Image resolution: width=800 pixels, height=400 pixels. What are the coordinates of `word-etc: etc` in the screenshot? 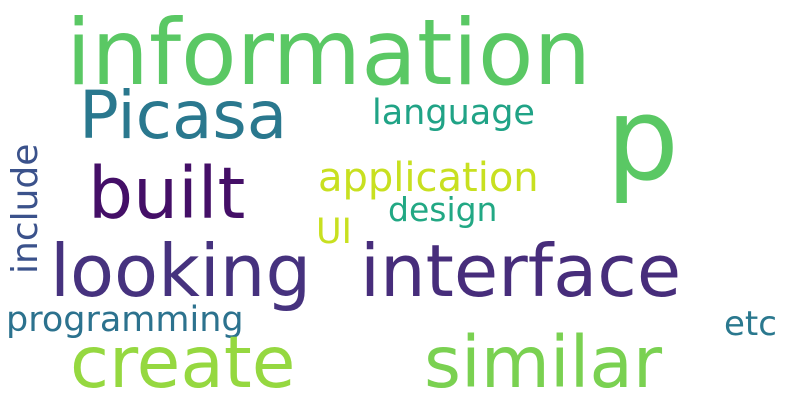 It's located at (750, 324).